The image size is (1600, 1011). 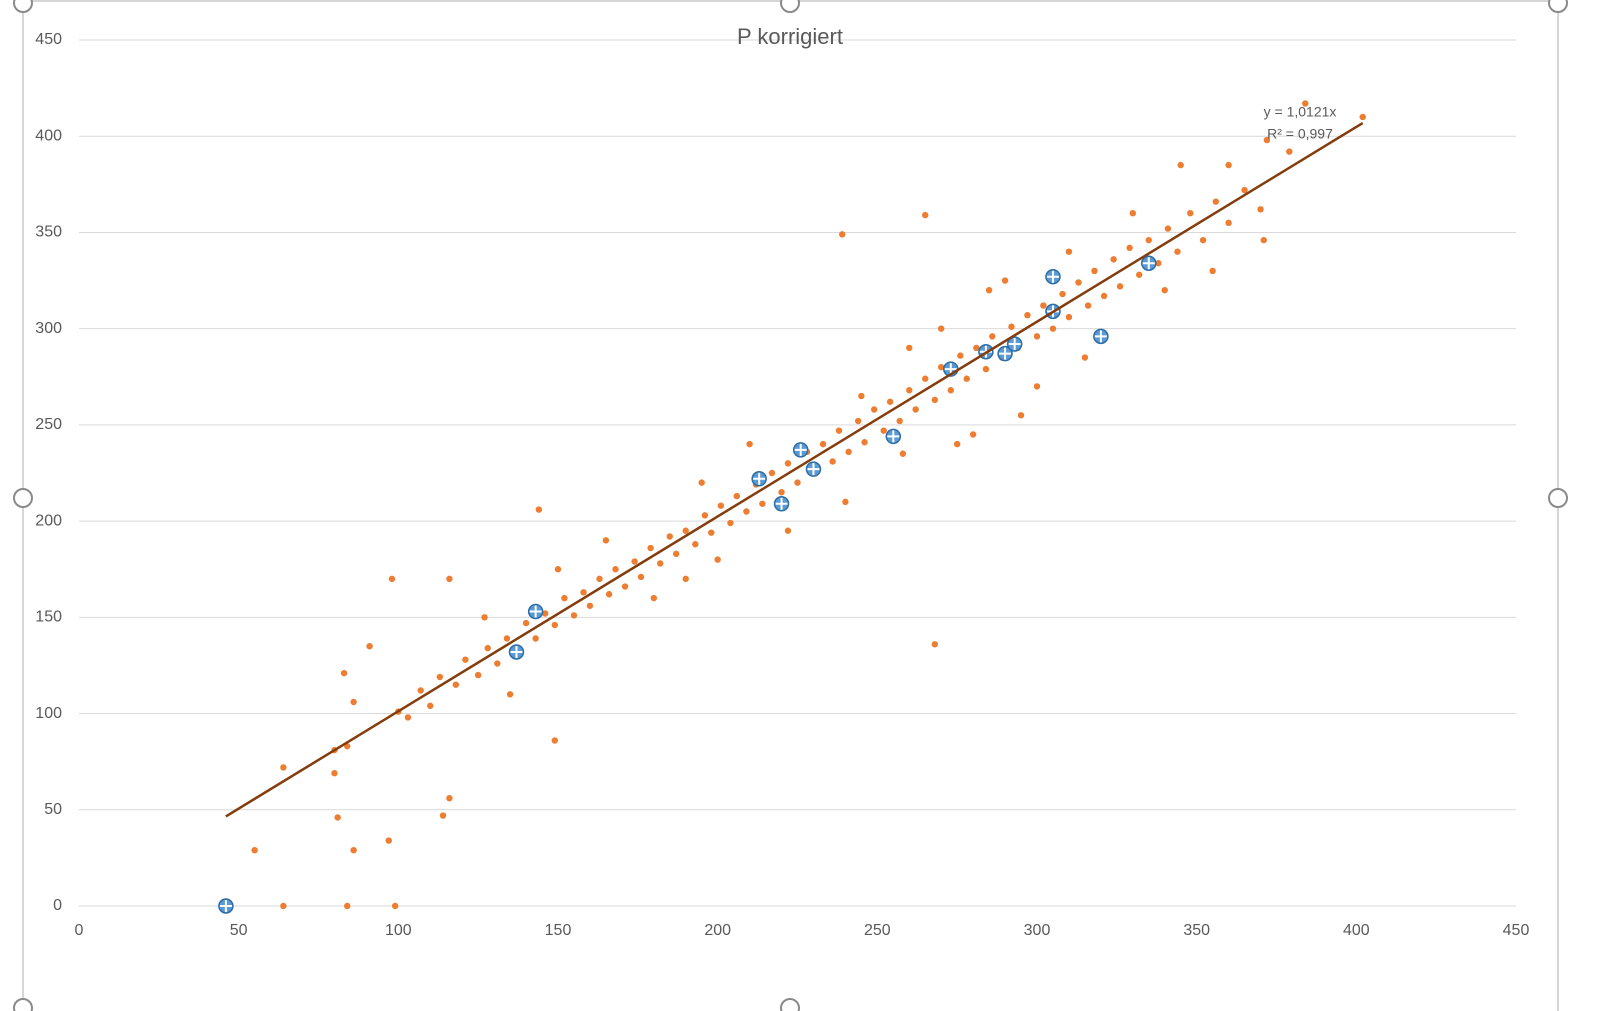 What do you see at coordinates (48, 713) in the screenshot?
I see `y-tick-label: 100` at bounding box center [48, 713].